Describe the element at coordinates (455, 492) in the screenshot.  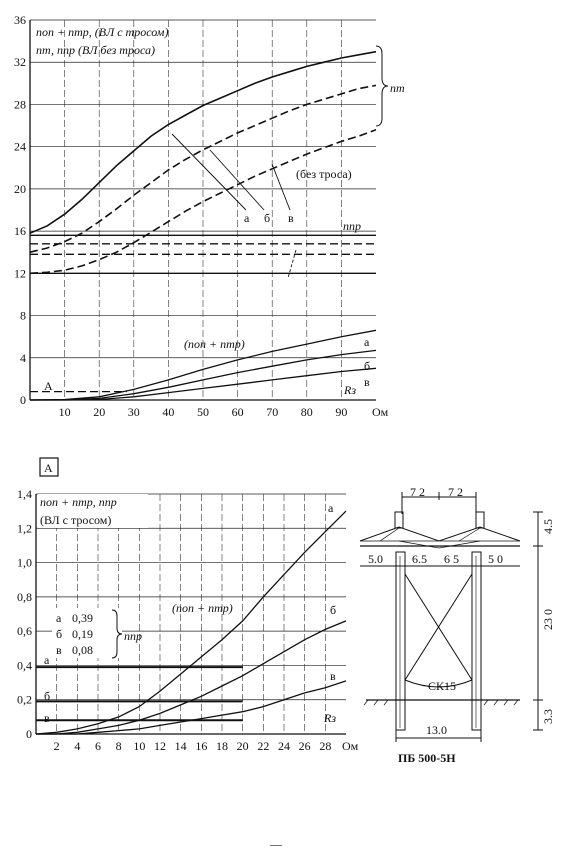
I see `tower-top-dim-right: 7 2` at that location.